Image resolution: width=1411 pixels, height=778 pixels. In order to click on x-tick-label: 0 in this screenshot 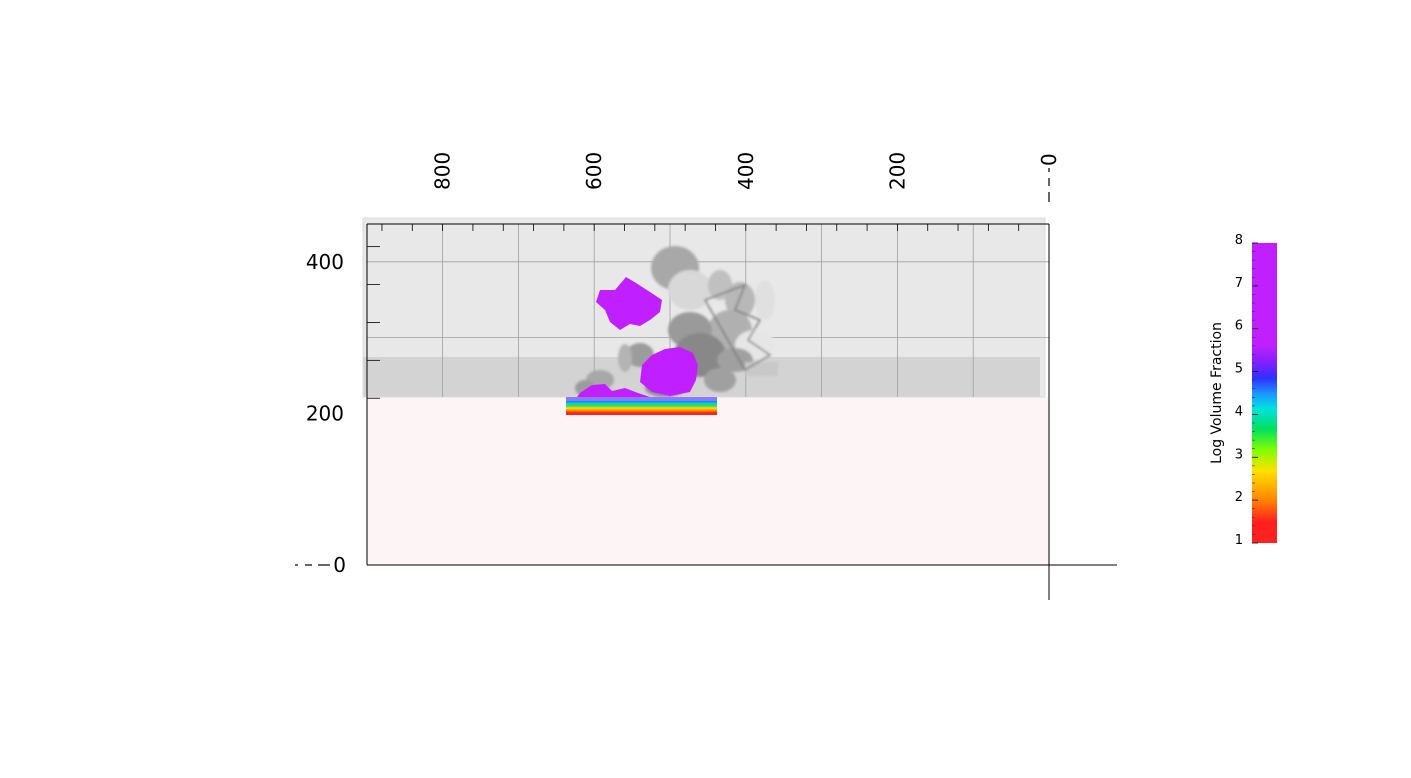, I will do `click(1049, 159)`.